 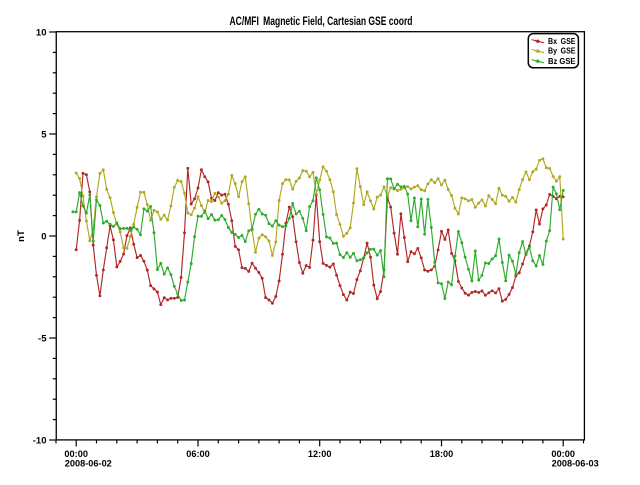 I want to click on svg-text: Bx GSE, so click(x=562, y=41).